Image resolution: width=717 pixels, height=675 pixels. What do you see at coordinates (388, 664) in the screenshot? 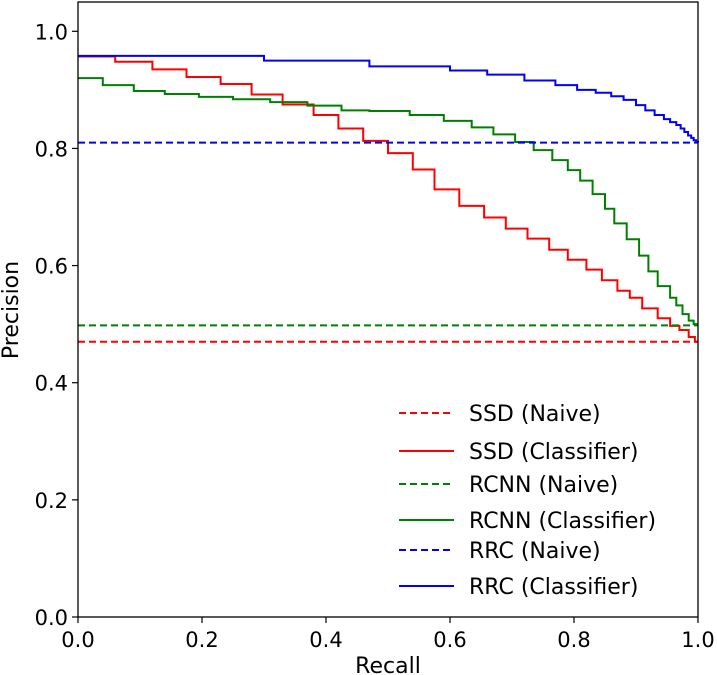
I see `x-axis-label: Recall` at bounding box center [388, 664].